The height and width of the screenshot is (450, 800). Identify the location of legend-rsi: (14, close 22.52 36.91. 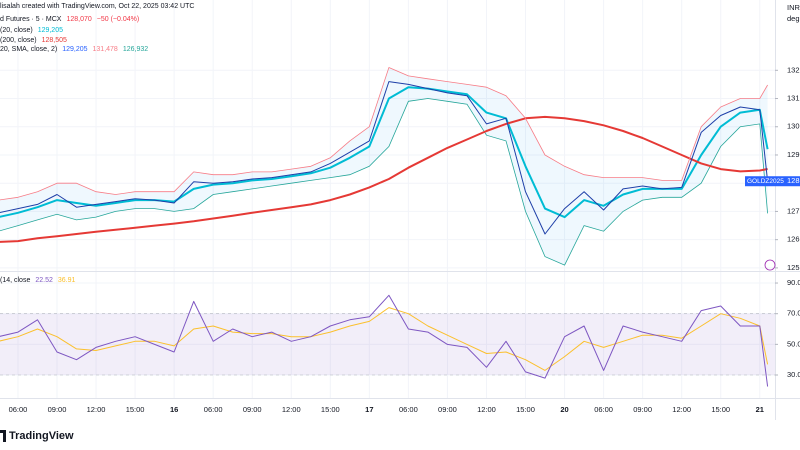
(40, 280).